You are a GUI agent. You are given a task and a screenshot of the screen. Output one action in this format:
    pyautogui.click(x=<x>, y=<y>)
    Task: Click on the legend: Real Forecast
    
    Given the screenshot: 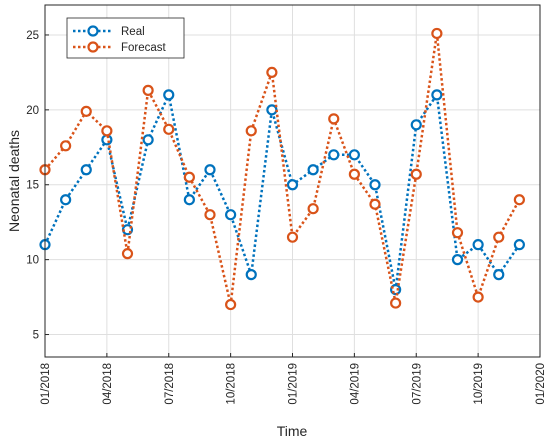 What is the action you would take?
    pyautogui.click(x=125, y=38)
    